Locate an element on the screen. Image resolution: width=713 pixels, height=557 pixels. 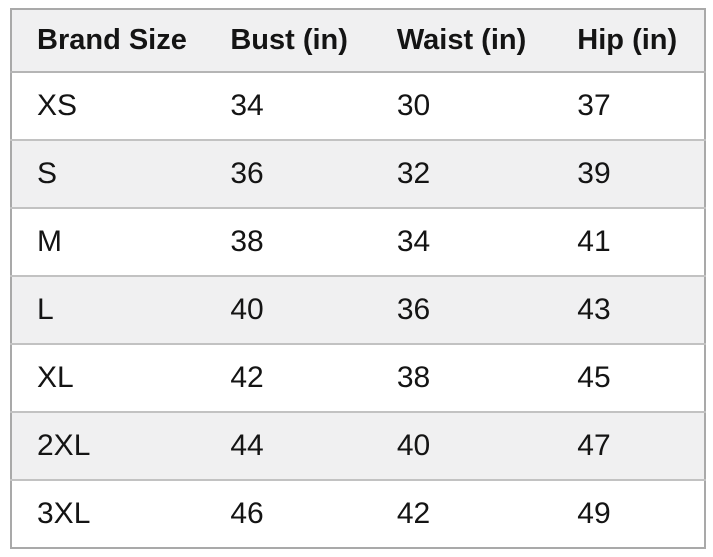
cell-hip: 45 is located at coordinates (628, 377).